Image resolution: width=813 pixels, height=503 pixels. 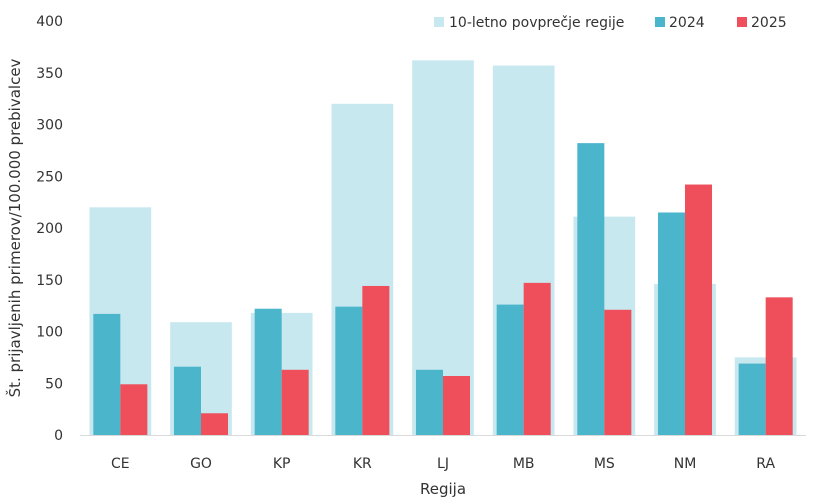 I want to click on legend-label: 2024, so click(x=687, y=23).